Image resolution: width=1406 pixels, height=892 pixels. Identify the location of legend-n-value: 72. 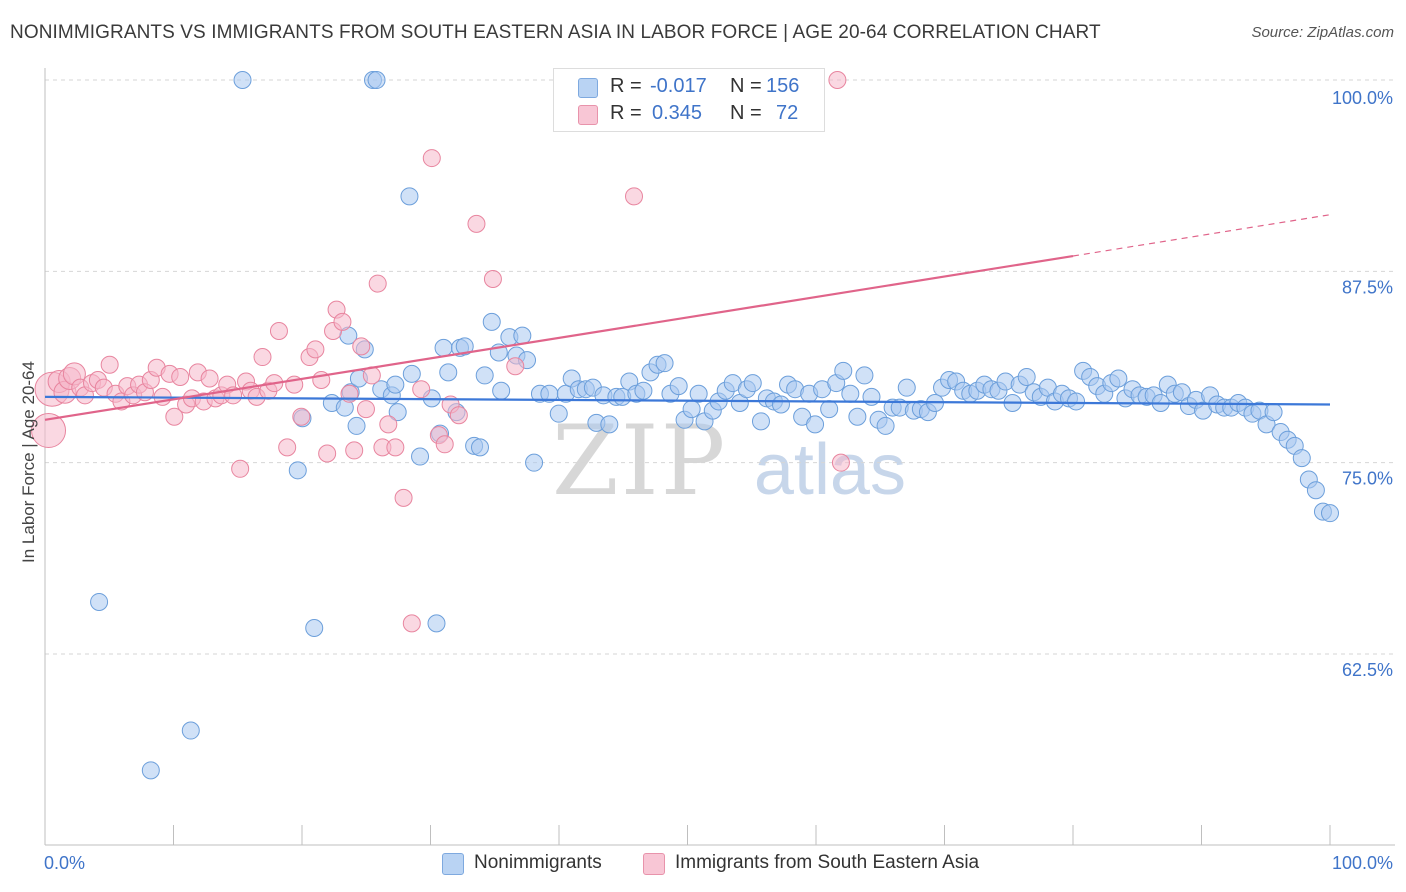
(787, 113).